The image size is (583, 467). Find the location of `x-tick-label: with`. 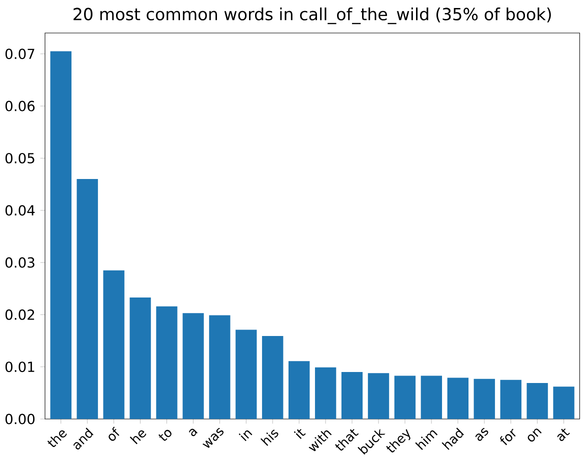

x-tick-label: with is located at coordinates (320, 441).